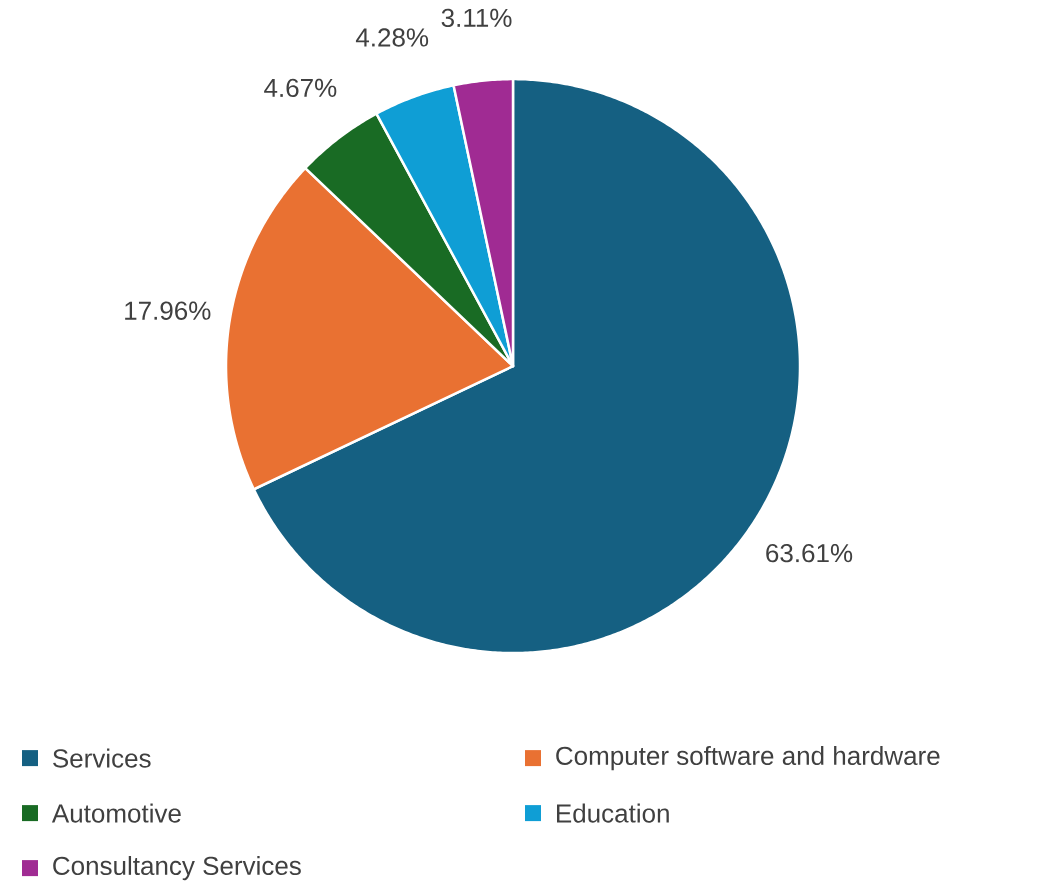  What do you see at coordinates (476, 18) in the screenshot?
I see `data-label: 3.11%` at bounding box center [476, 18].